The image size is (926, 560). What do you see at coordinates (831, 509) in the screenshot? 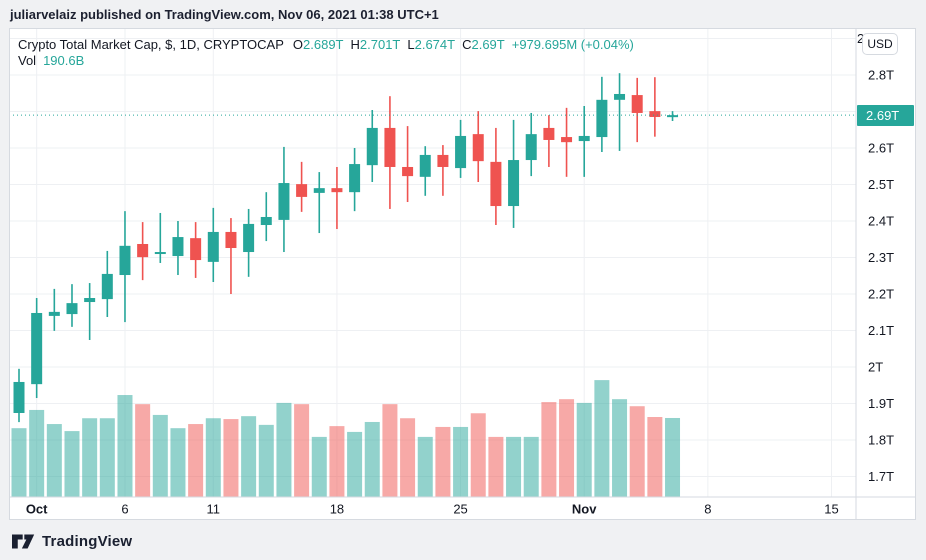
I see `time-tick-label: 15` at bounding box center [831, 509].